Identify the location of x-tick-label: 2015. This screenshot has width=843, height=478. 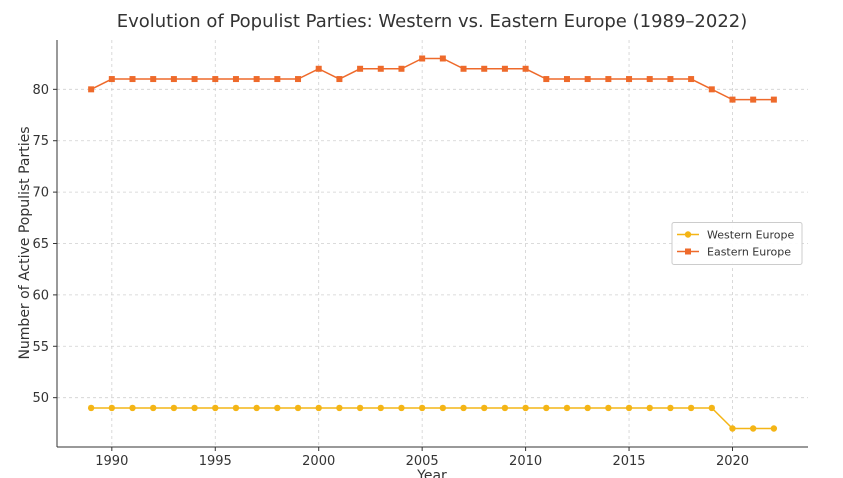
(628, 461).